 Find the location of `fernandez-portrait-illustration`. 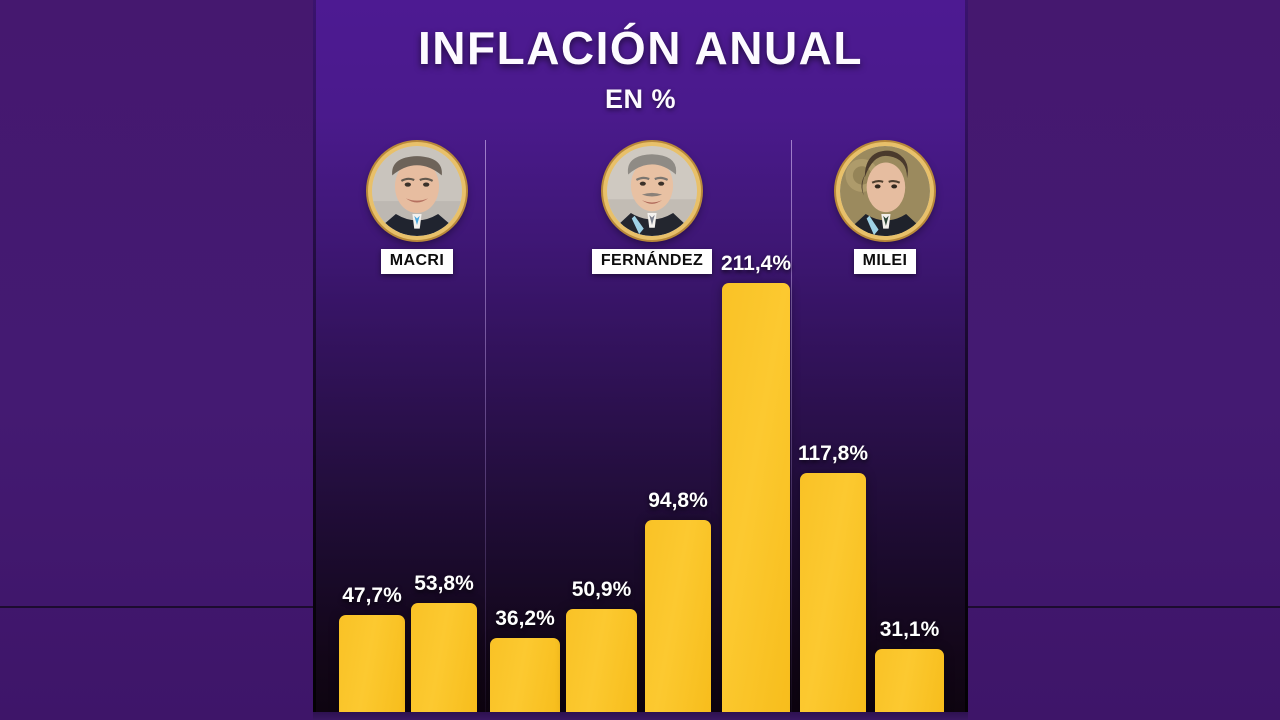

fernandez-portrait-illustration is located at coordinates (652, 191).